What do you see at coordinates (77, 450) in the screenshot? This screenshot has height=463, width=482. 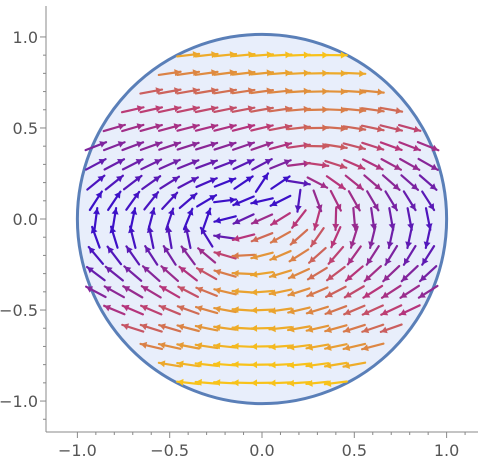 I see `x-tick-label: −1.0` at bounding box center [77, 450].